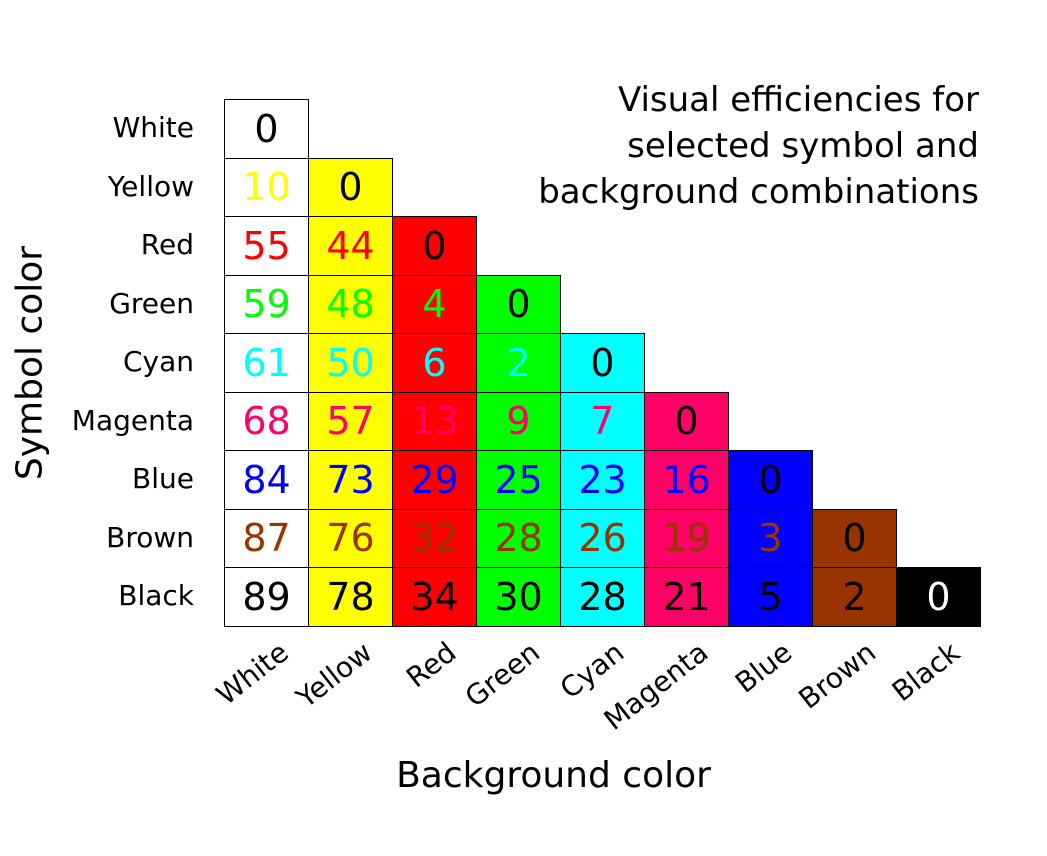  I want to click on cell-brown-on-green: 28, so click(518, 538).